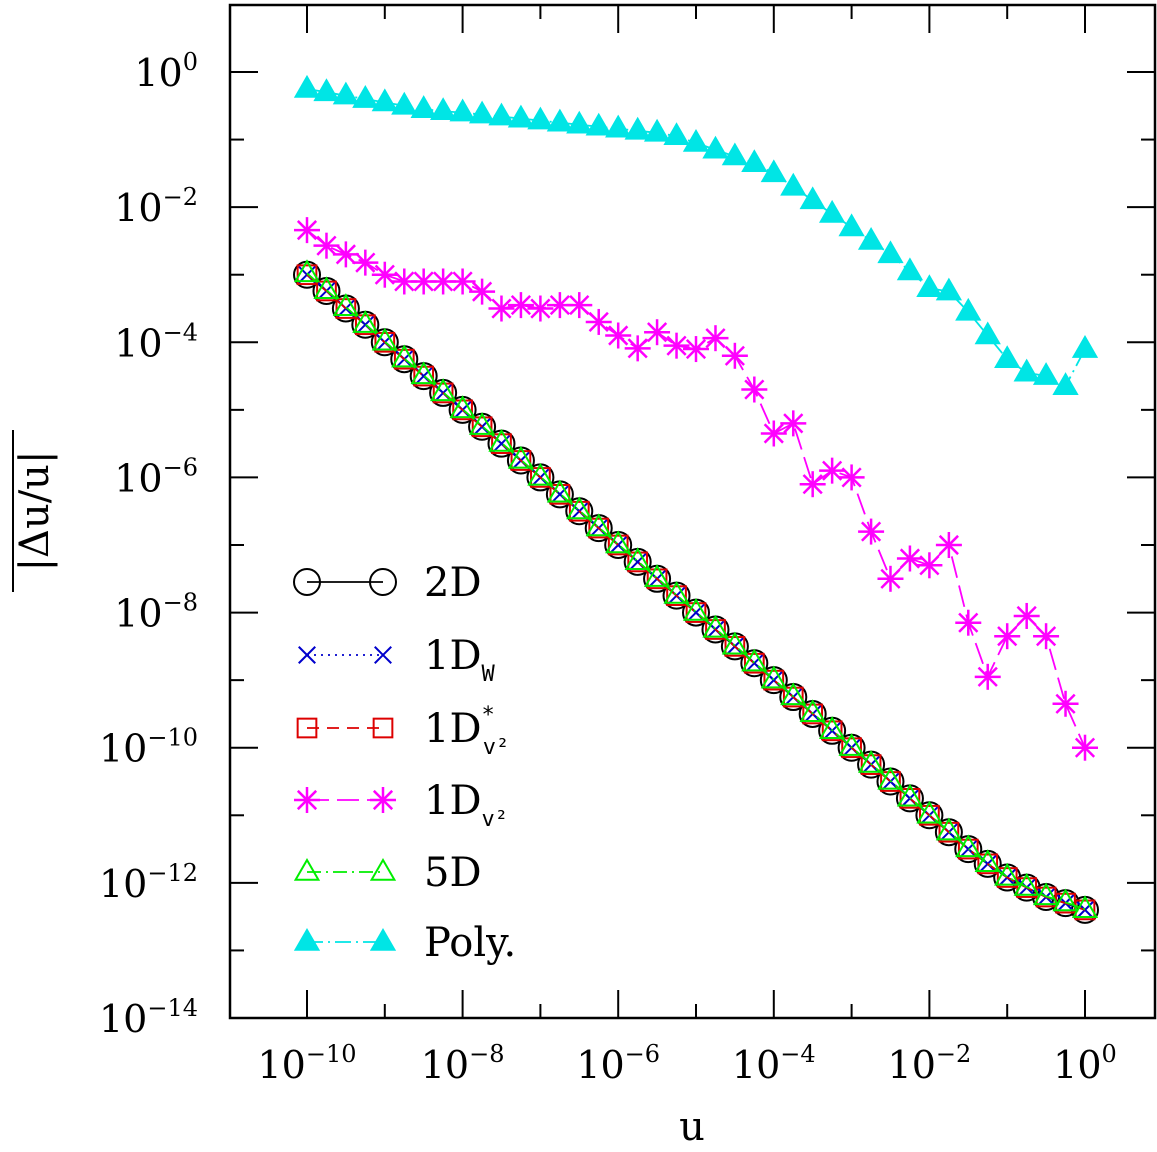  Describe the element at coordinates (190, 62) in the screenshot. I see `y-tick-label-exp: 0` at that location.